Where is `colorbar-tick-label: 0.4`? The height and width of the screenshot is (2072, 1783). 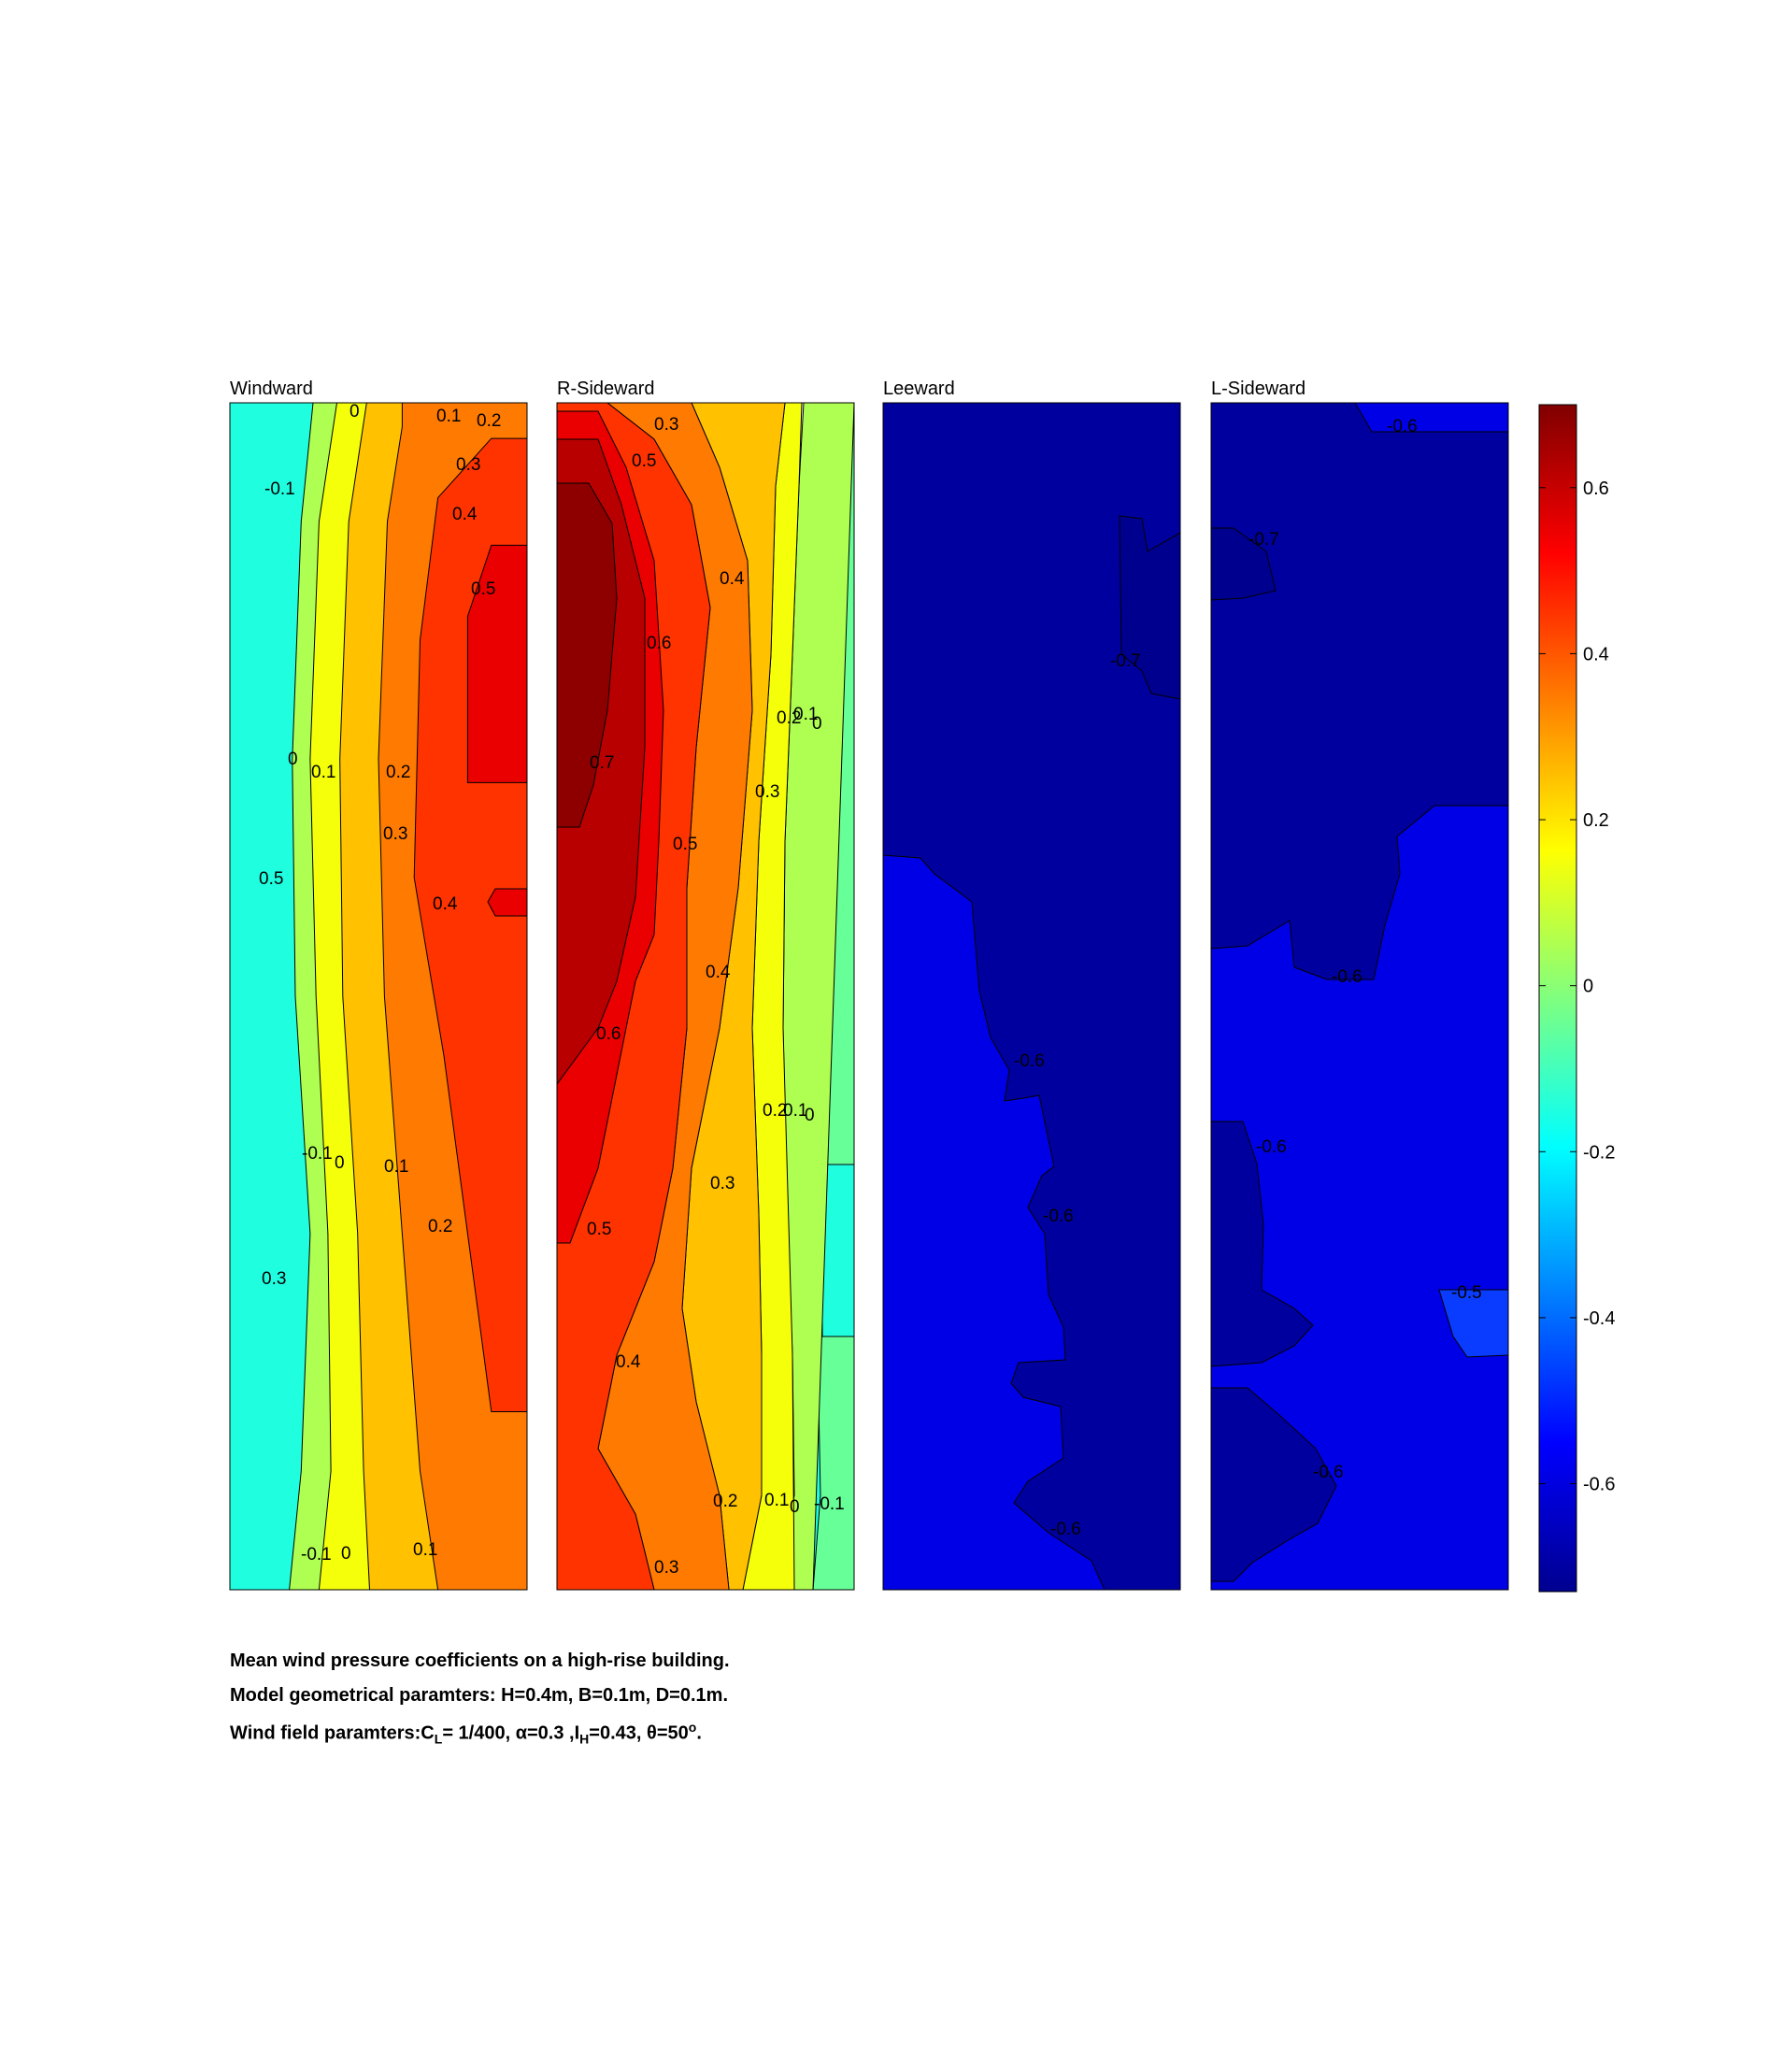
colorbar-tick-label: 0.4 is located at coordinates (1596, 654).